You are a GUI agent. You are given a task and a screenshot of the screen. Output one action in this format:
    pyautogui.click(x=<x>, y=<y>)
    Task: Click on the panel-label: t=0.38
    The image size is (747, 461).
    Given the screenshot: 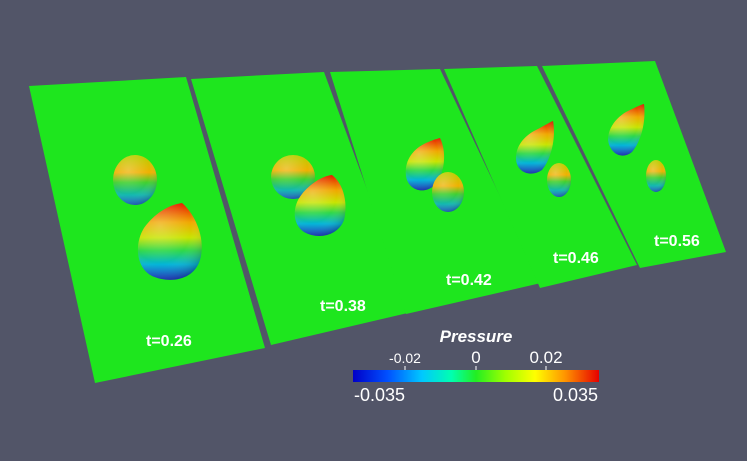 What is the action you would take?
    pyautogui.click(x=343, y=306)
    